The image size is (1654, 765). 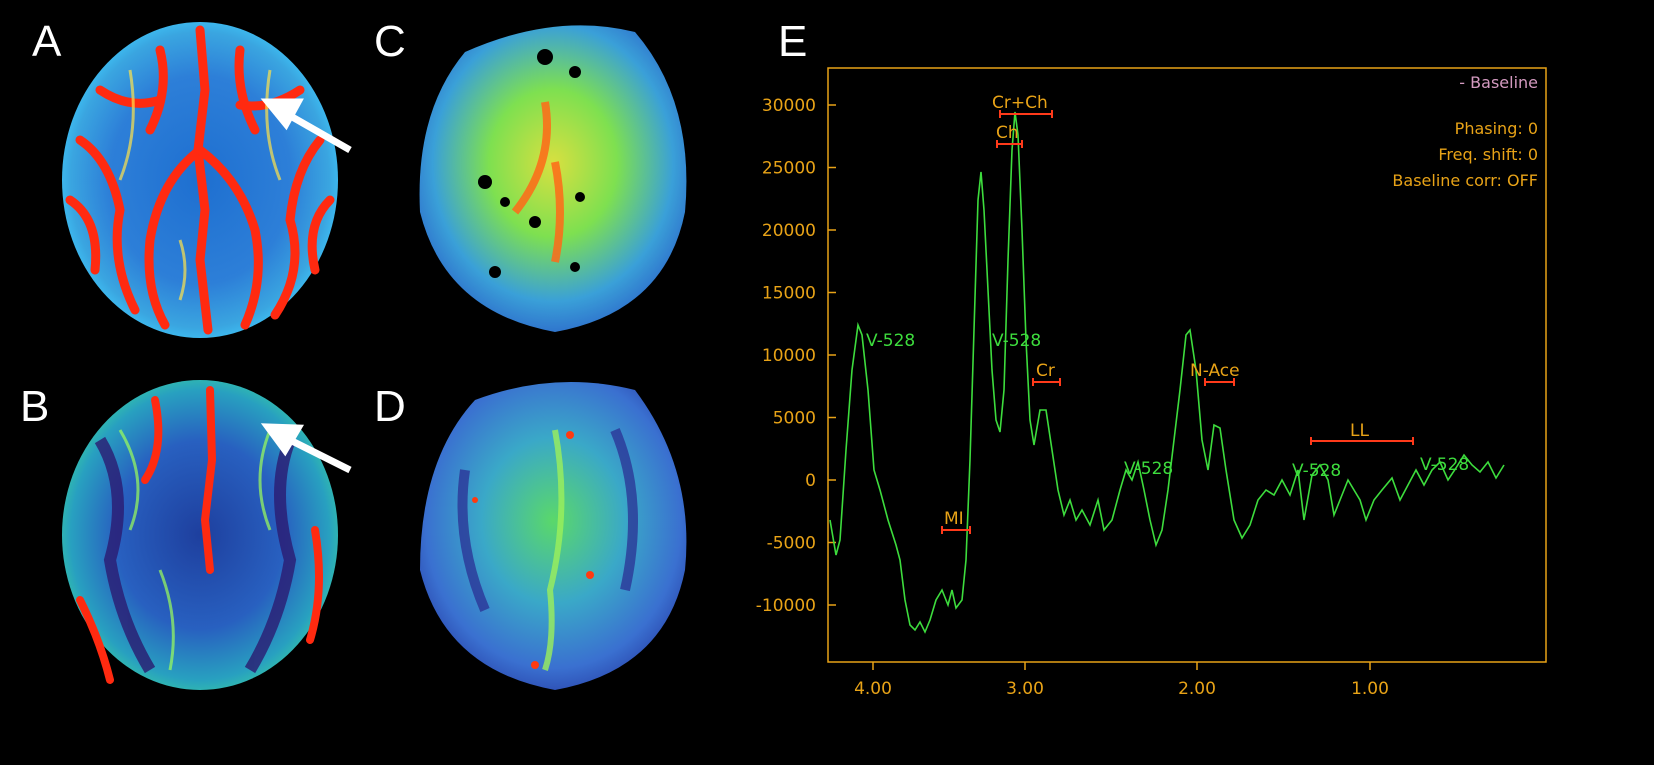 What do you see at coordinates (1215, 371) in the screenshot?
I see `peak-label-nace: N-Ace` at bounding box center [1215, 371].